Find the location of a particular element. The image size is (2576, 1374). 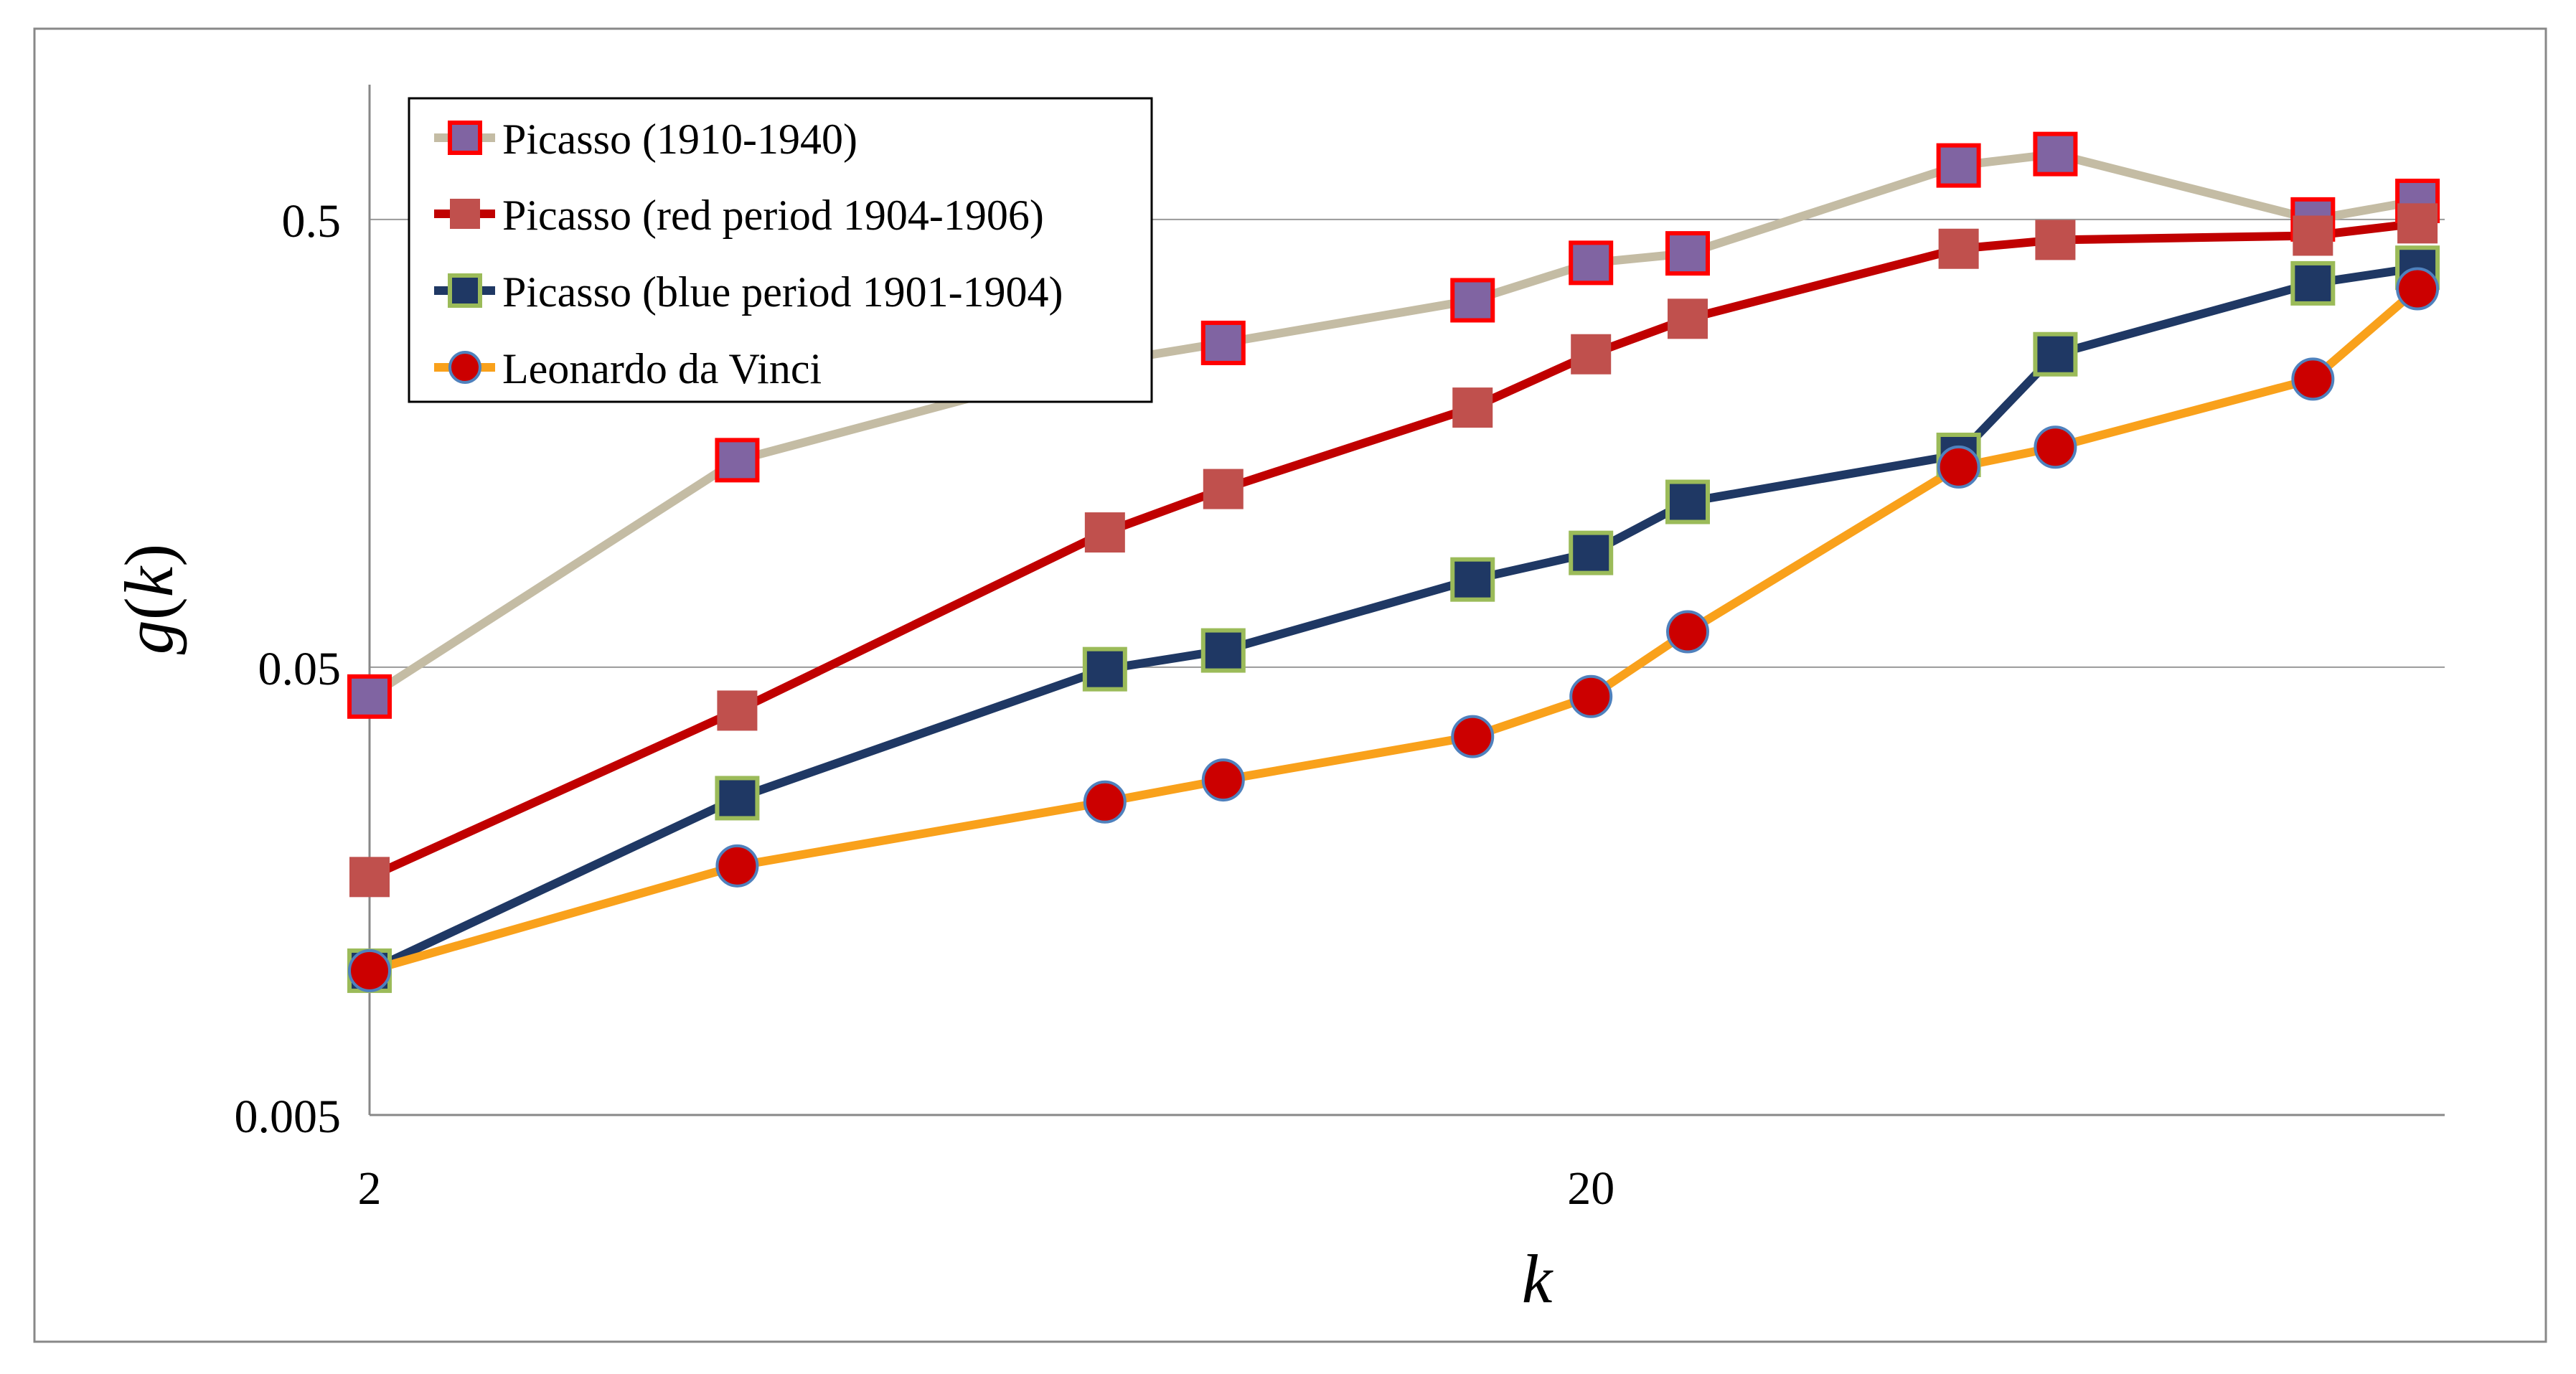

legend-label: Leonardo da Vinci is located at coordinates (662, 368).